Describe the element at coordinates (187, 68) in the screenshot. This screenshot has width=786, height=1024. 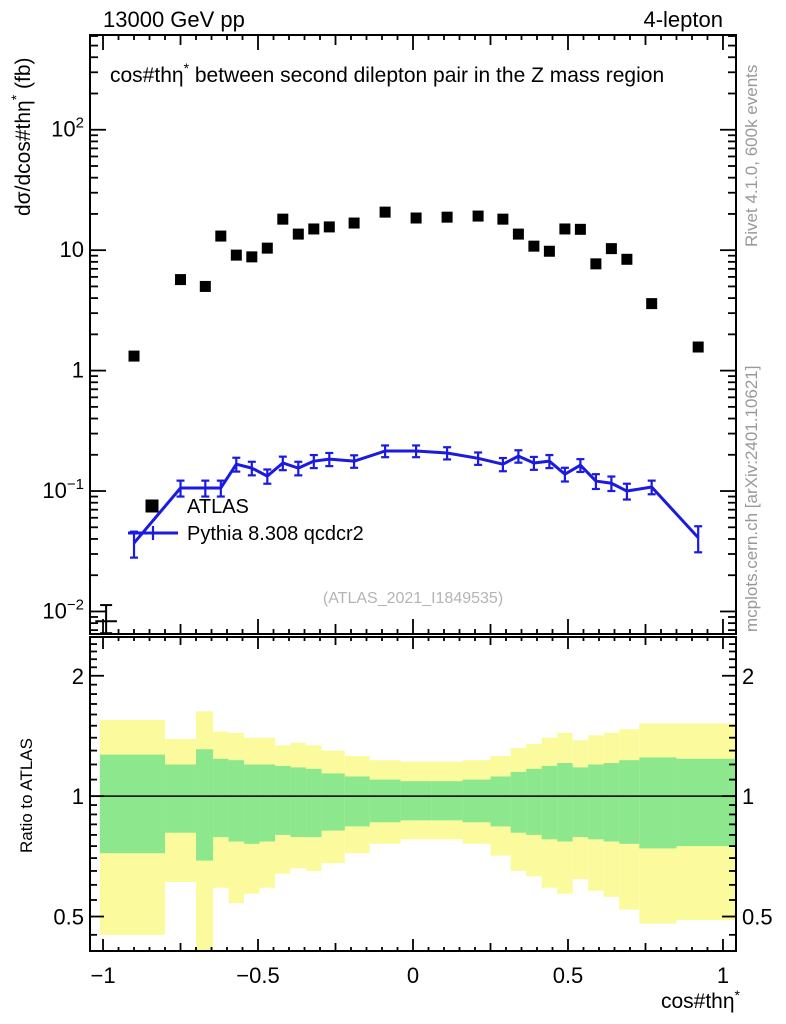
I see `plot-title-sup: *` at that location.